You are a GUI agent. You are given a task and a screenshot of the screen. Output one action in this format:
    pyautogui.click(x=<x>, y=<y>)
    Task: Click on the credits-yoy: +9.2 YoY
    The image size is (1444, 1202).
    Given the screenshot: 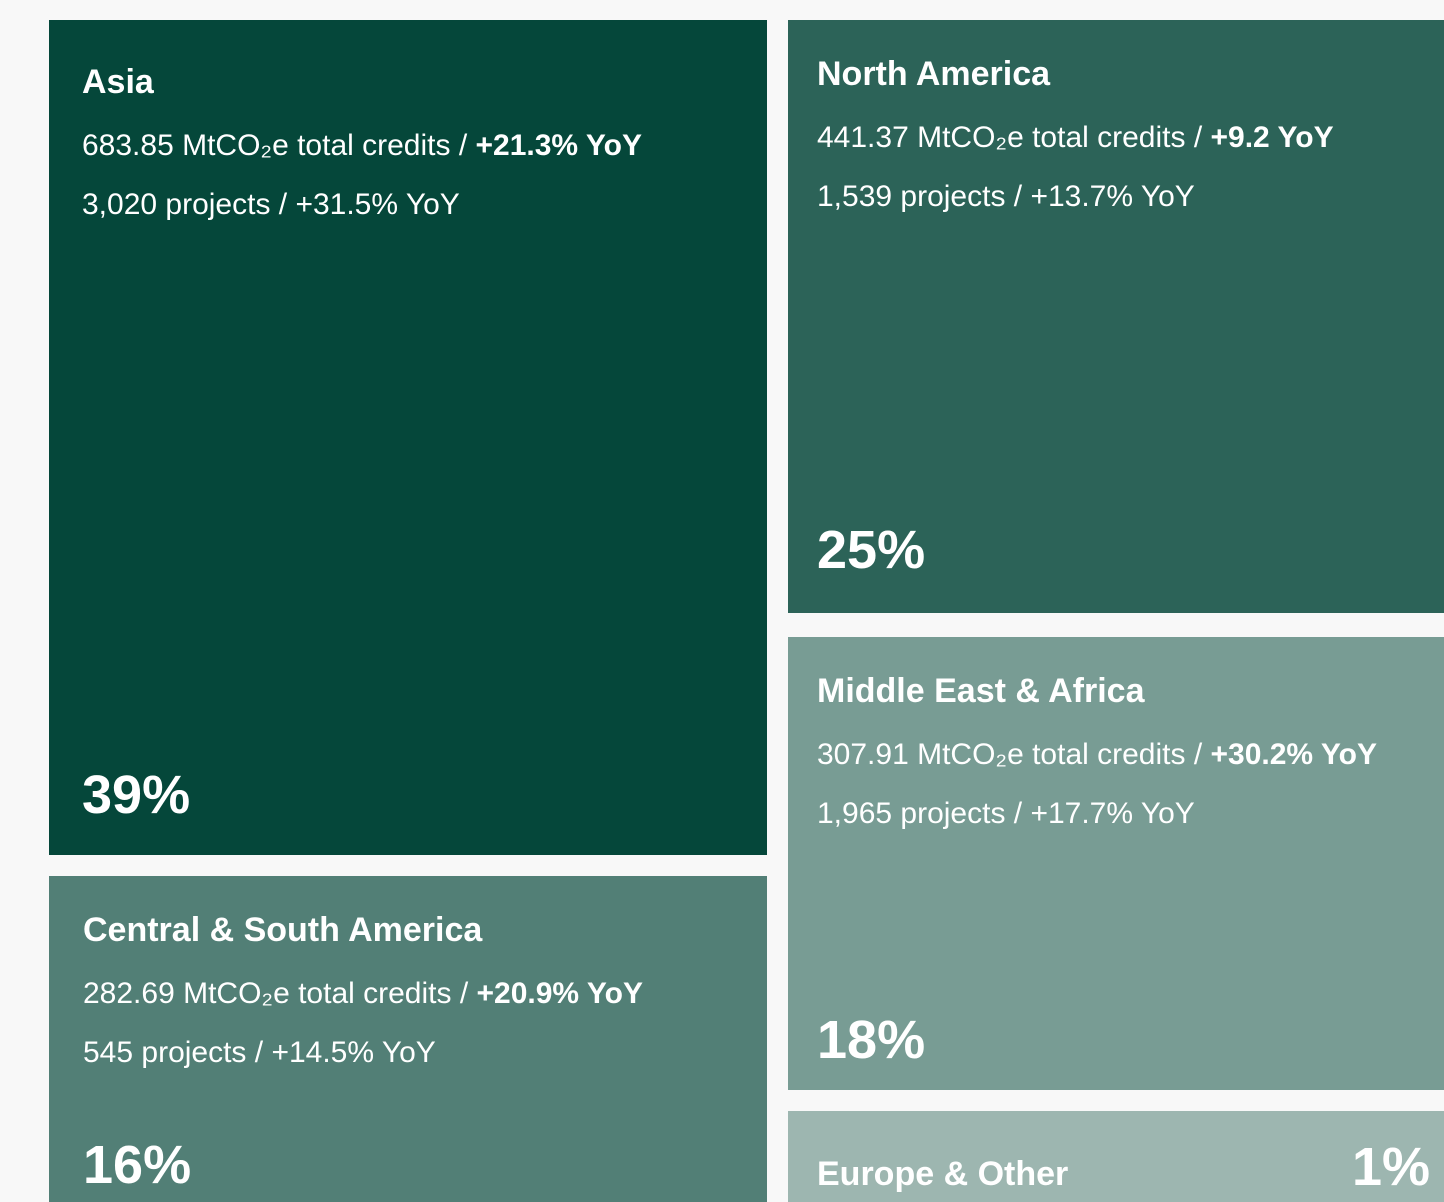 What is the action you would take?
    pyautogui.click(x=1272, y=137)
    